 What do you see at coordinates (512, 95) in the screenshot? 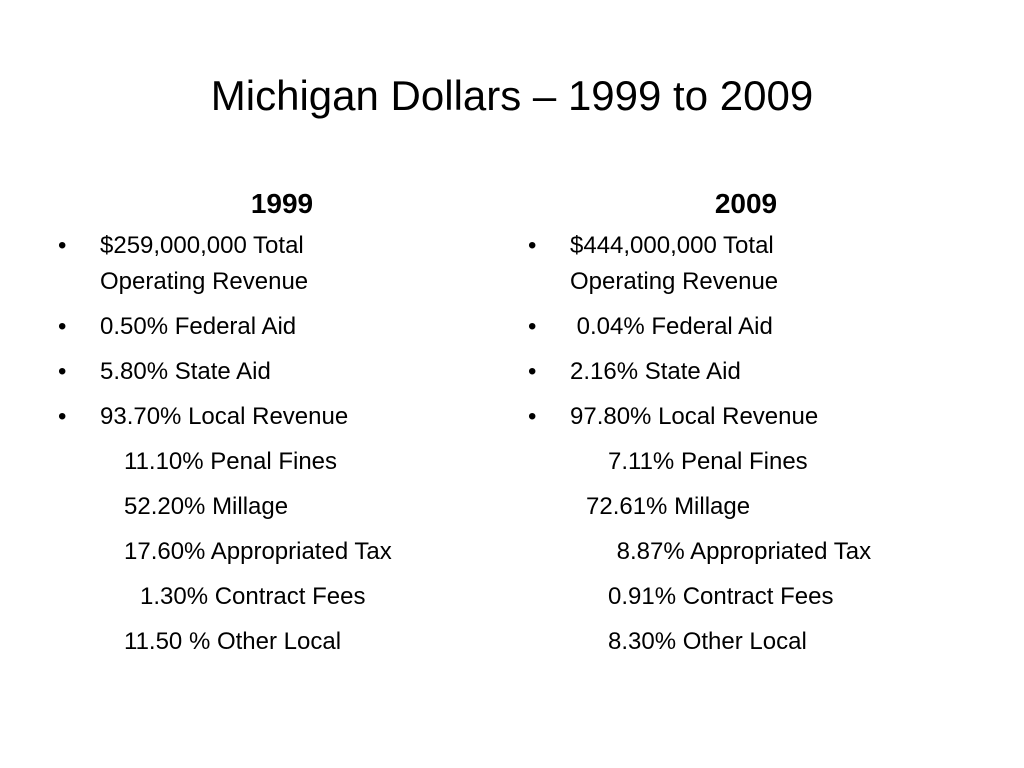
I see `slide-title: Michigan Dollars – 1999 to 2009` at bounding box center [512, 95].